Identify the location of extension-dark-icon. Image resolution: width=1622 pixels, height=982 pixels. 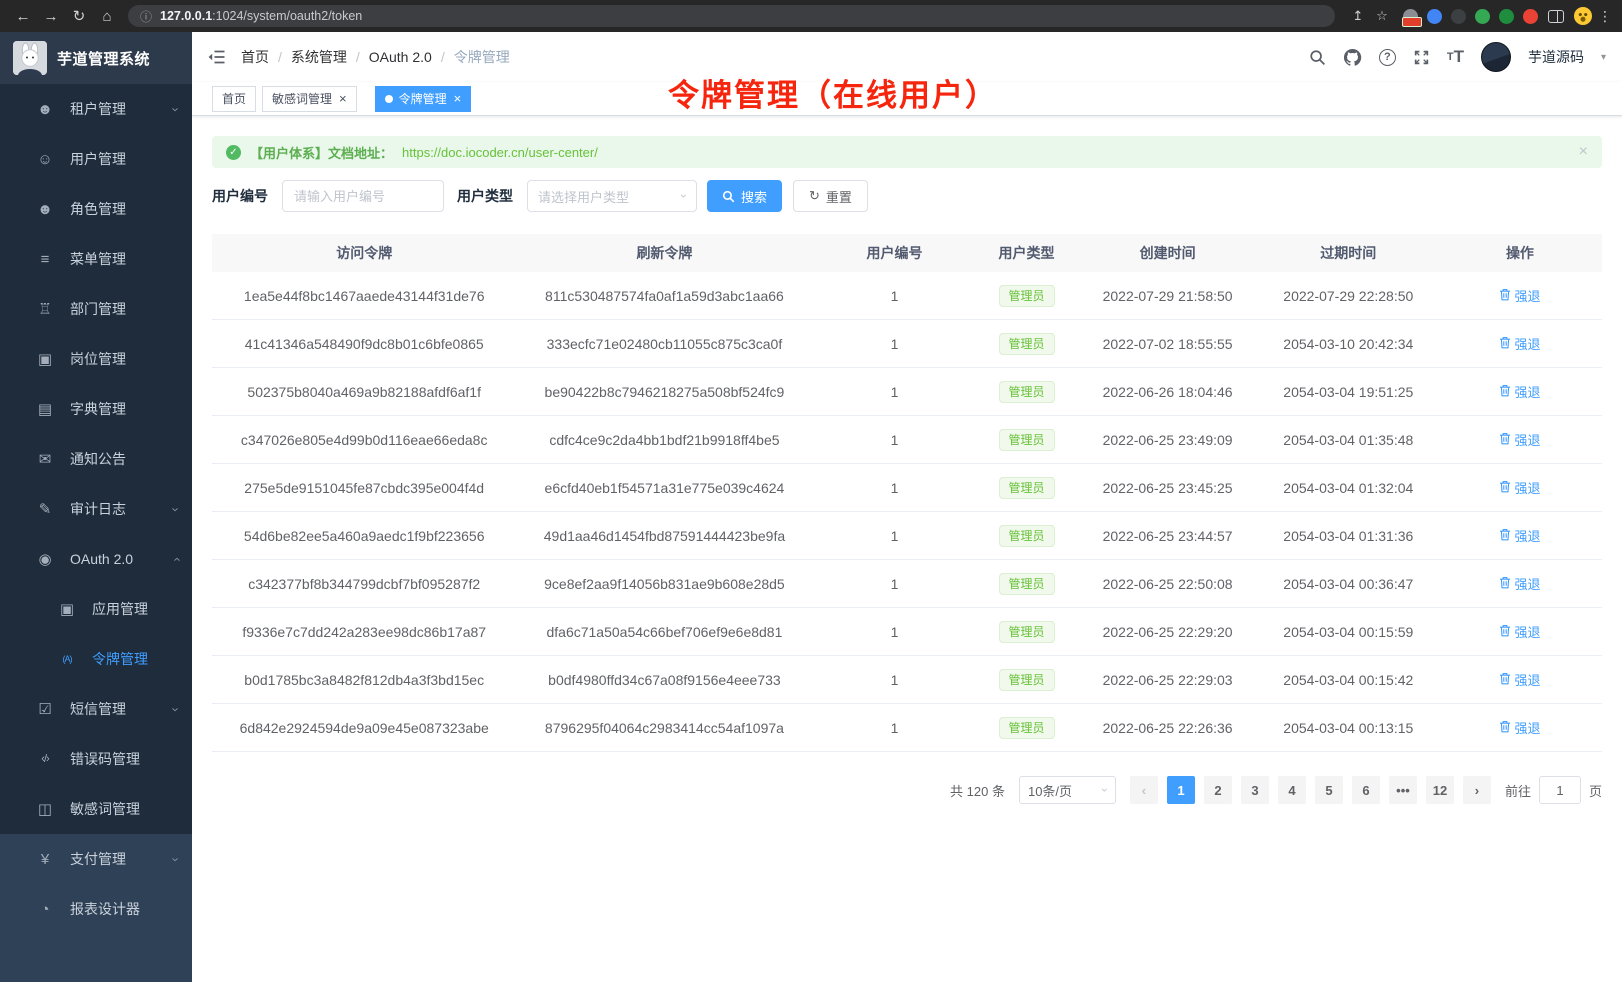
(1458, 16).